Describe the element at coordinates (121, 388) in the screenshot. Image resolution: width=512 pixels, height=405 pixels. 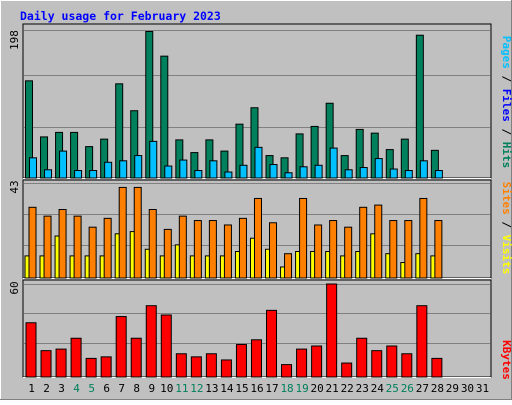
I see `x-tick-label-day-7: 7` at that location.